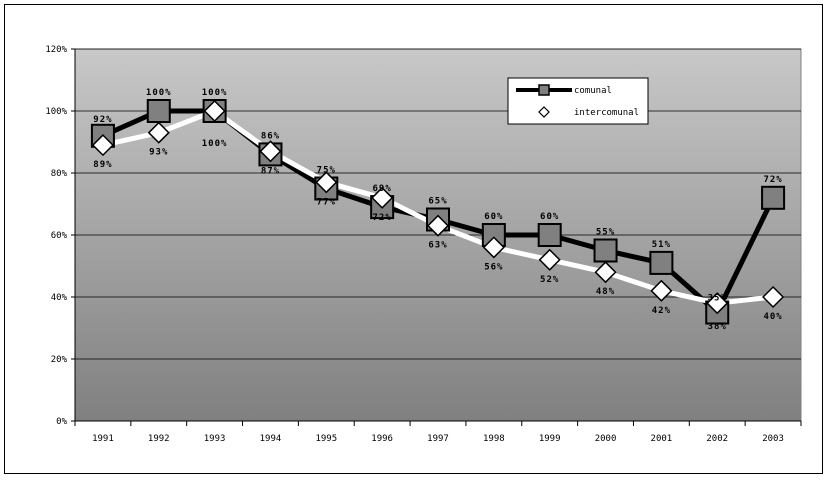  I want to click on data-label-intercomunal: 52%, so click(549, 280).